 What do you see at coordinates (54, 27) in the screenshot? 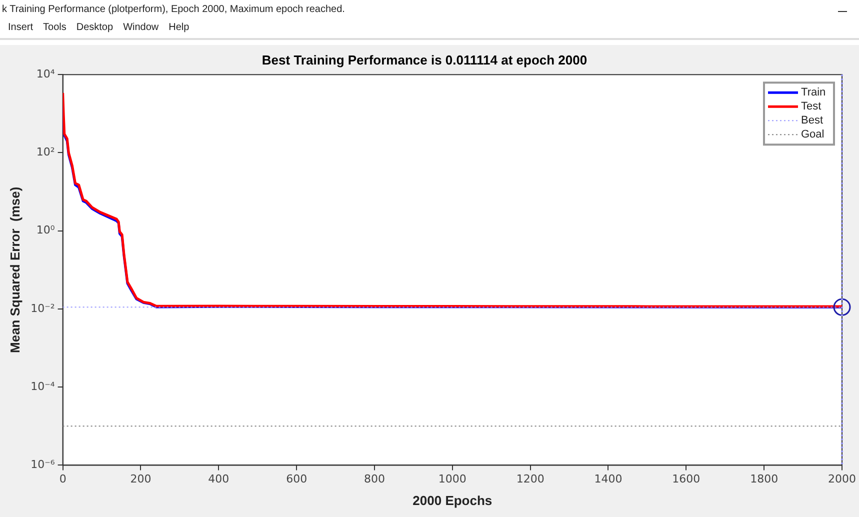
I see `text: Tools` at bounding box center [54, 27].